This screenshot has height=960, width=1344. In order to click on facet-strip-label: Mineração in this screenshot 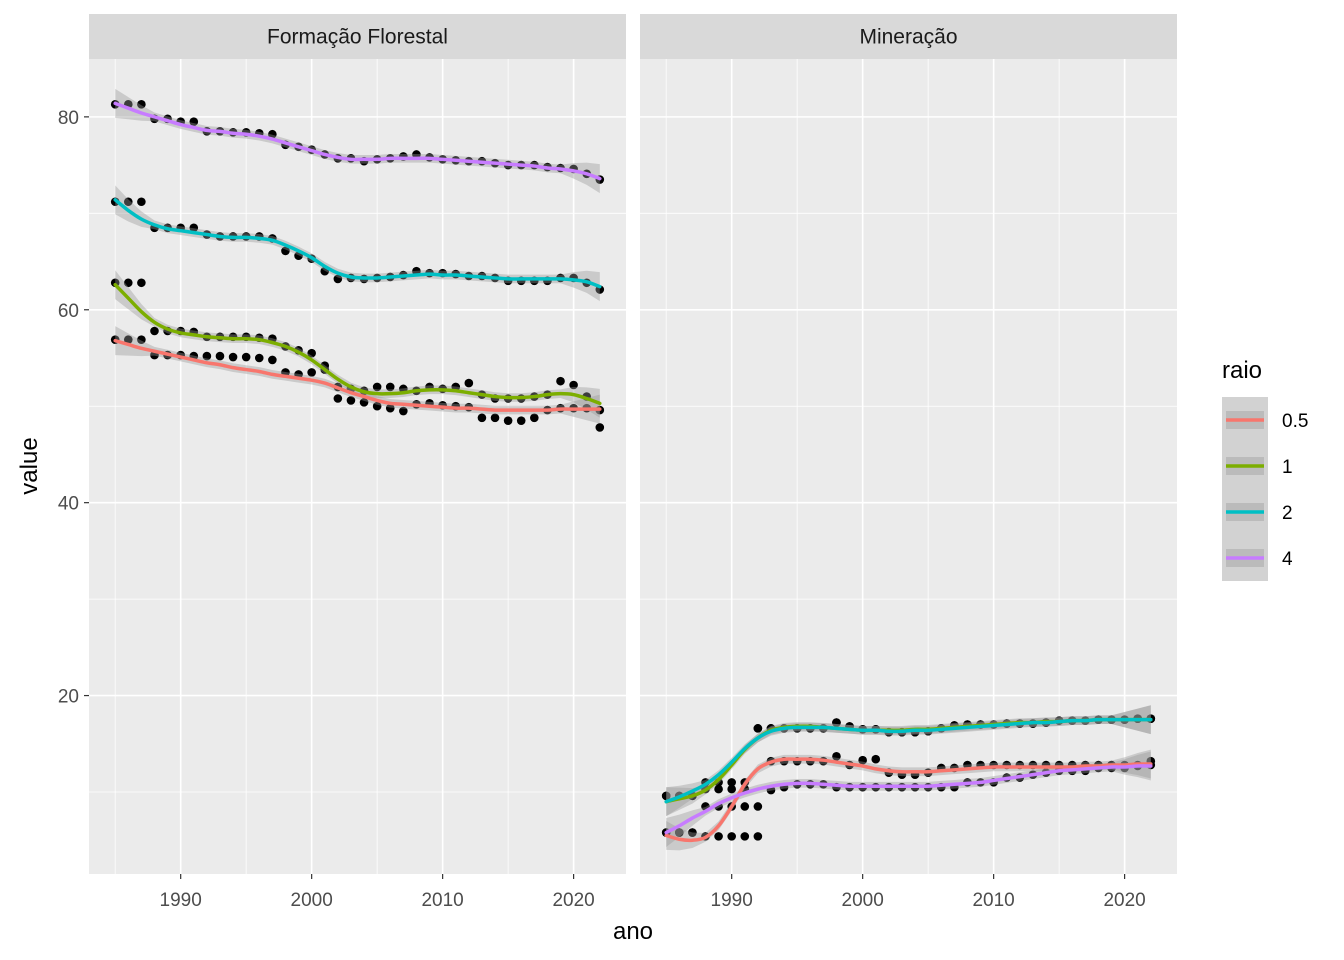, I will do `click(908, 37)`.